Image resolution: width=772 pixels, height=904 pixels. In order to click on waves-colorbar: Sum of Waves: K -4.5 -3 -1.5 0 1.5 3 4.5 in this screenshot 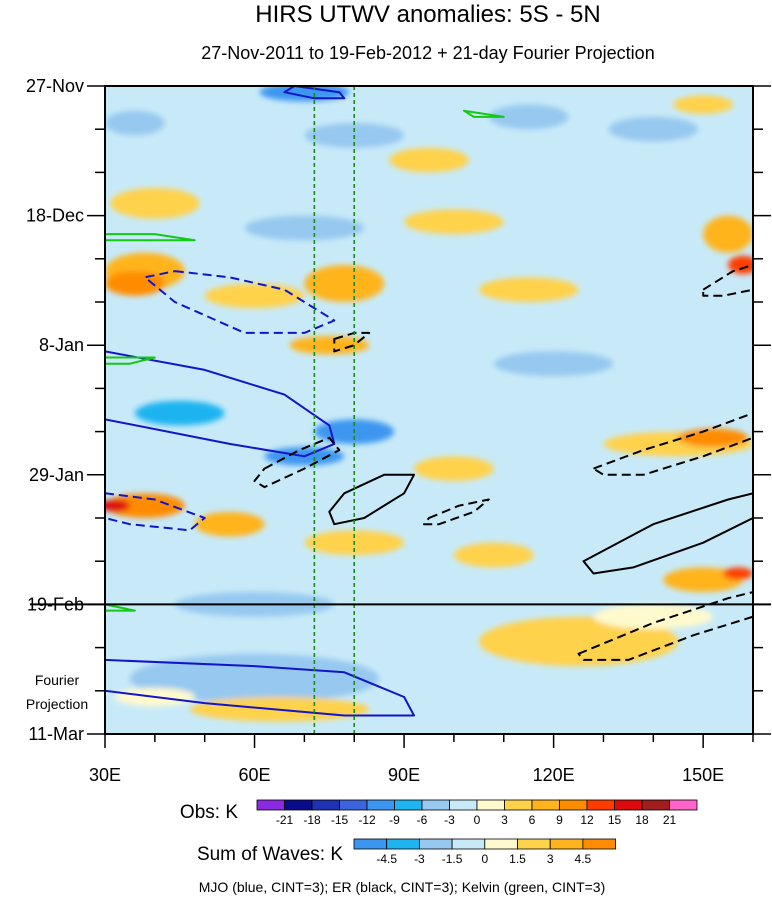, I will do `click(407, 852)`.